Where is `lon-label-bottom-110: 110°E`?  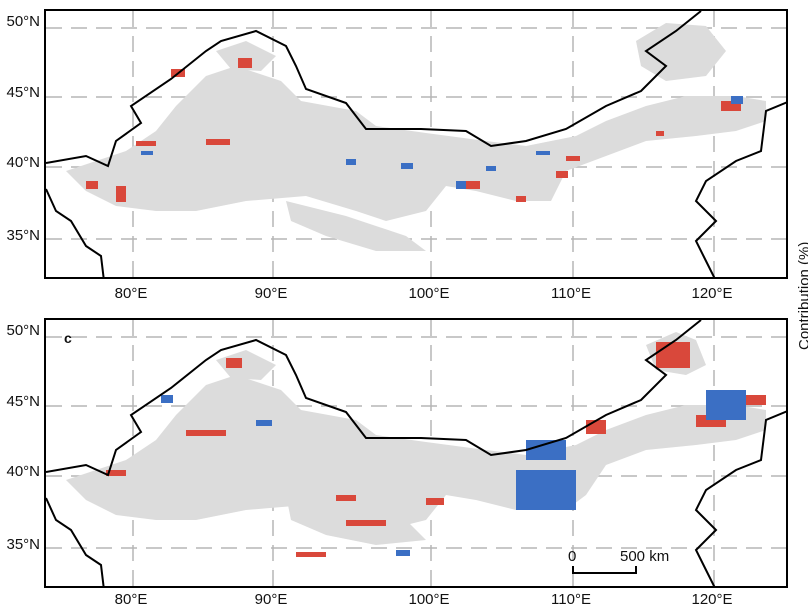 lon-label-bottom-110: 110°E is located at coordinates (571, 599).